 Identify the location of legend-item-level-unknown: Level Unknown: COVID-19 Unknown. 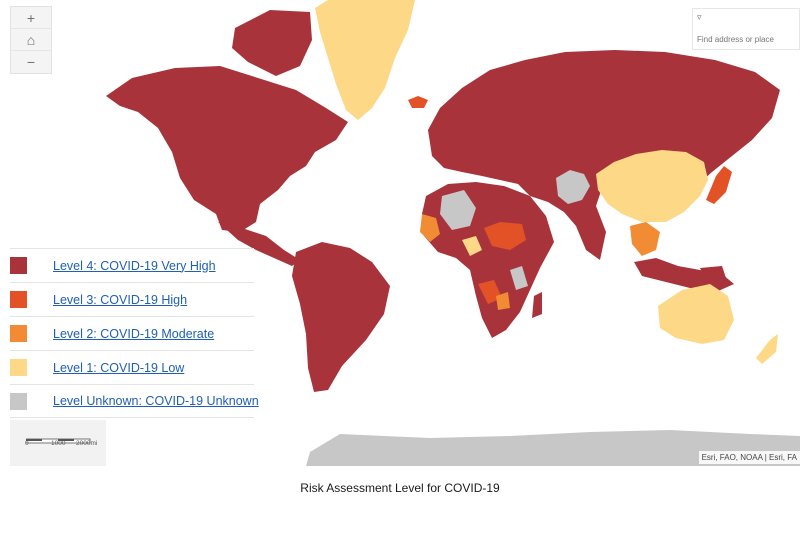
(134, 401).